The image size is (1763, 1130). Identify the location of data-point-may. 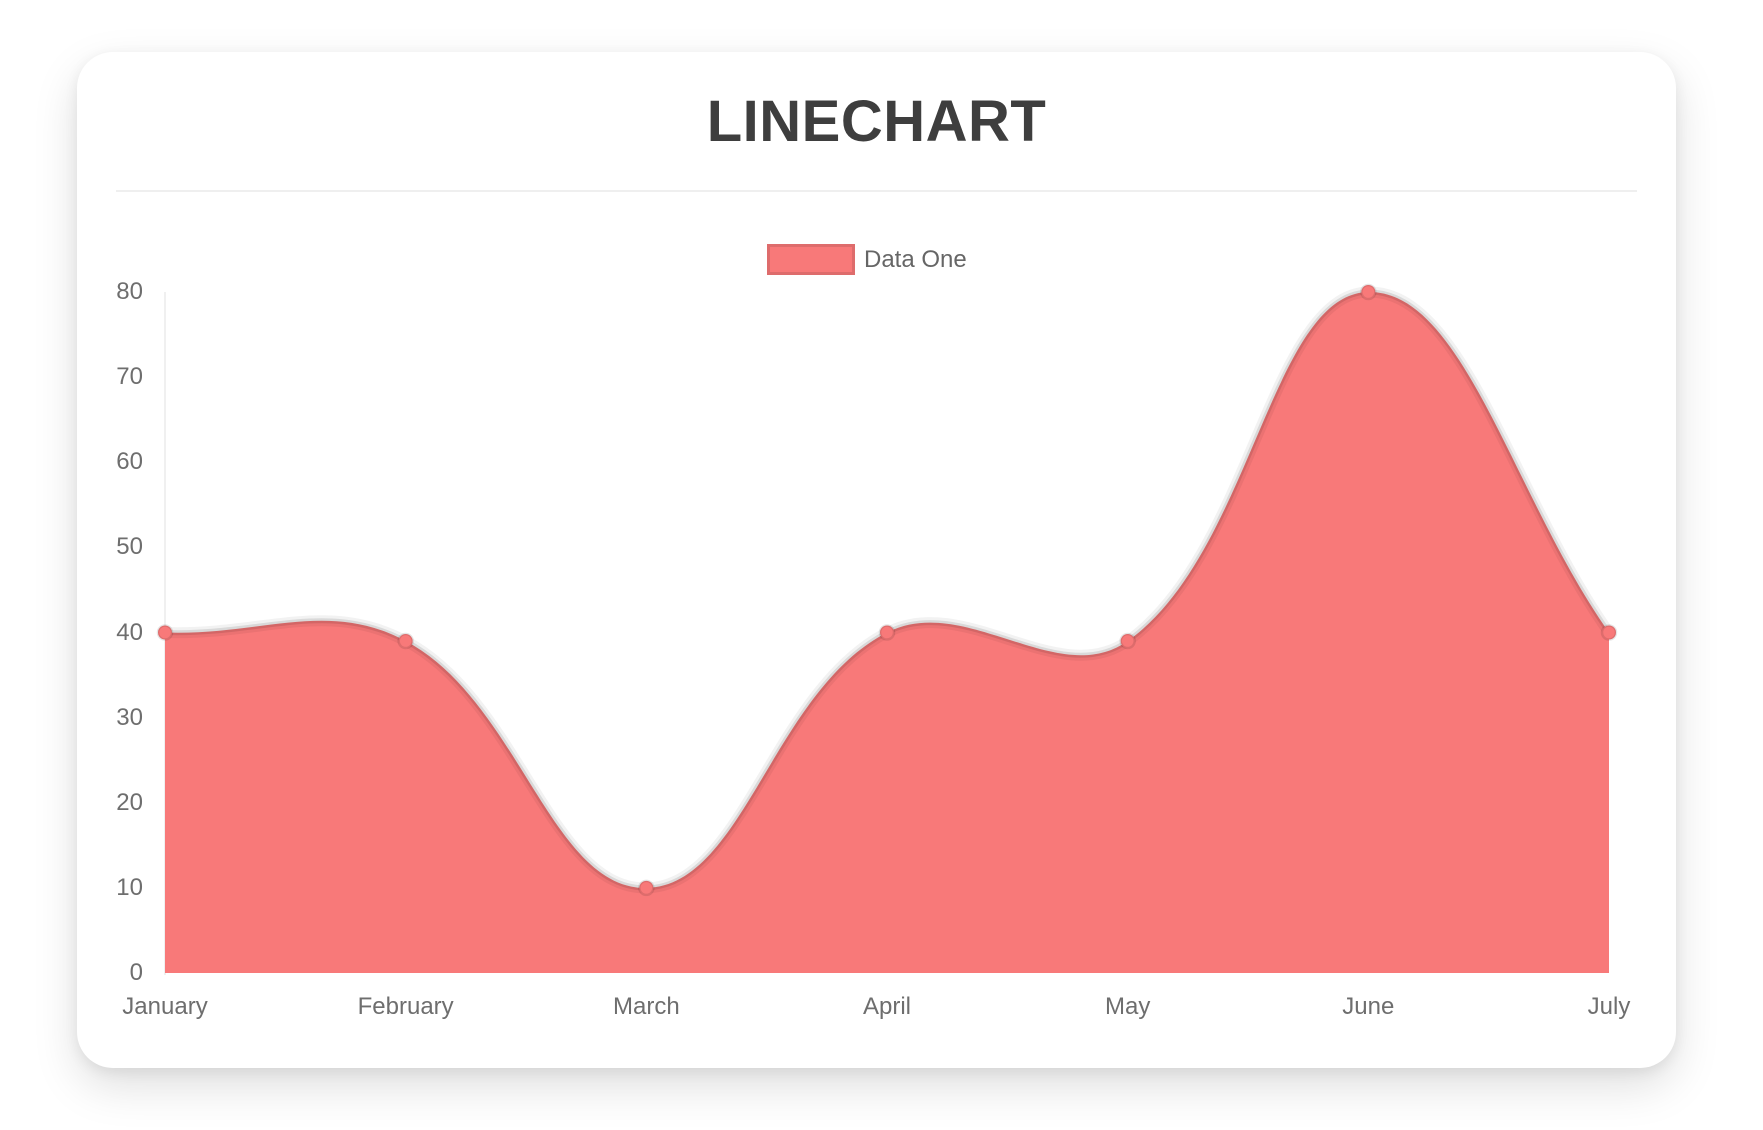
(1127, 641).